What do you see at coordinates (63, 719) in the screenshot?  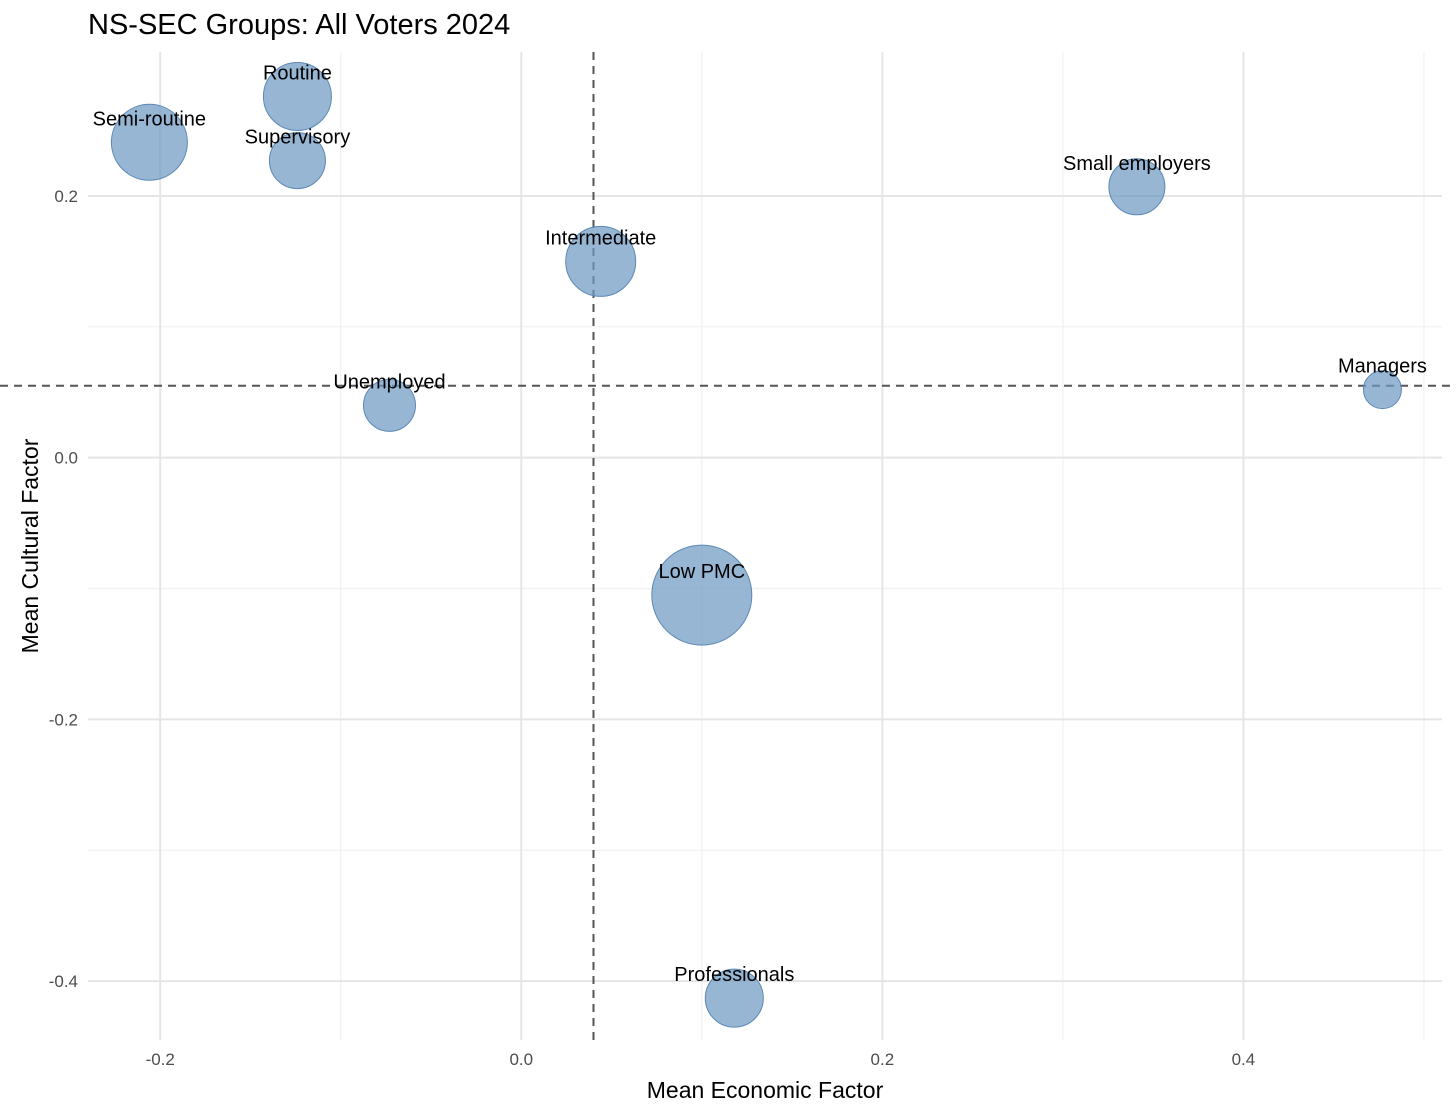 I see `y-tick-label: -0.2` at bounding box center [63, 719].